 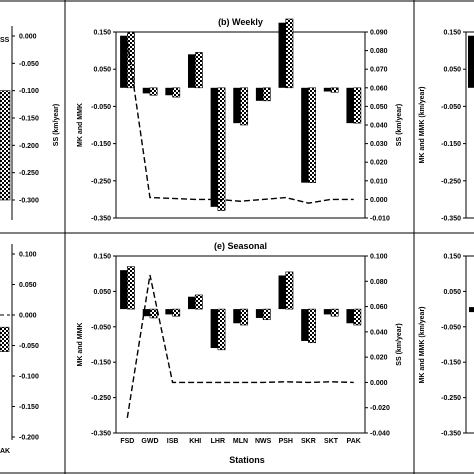 I want to click on x-tick-label: GWD, so click(x=149, y=441).